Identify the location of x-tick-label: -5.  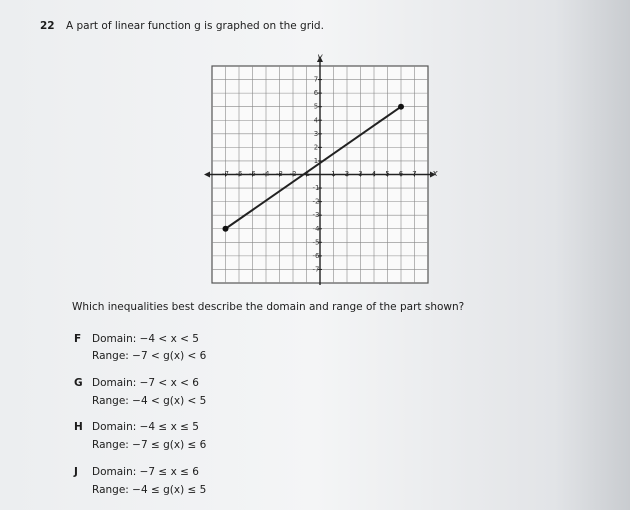
(252, 174).